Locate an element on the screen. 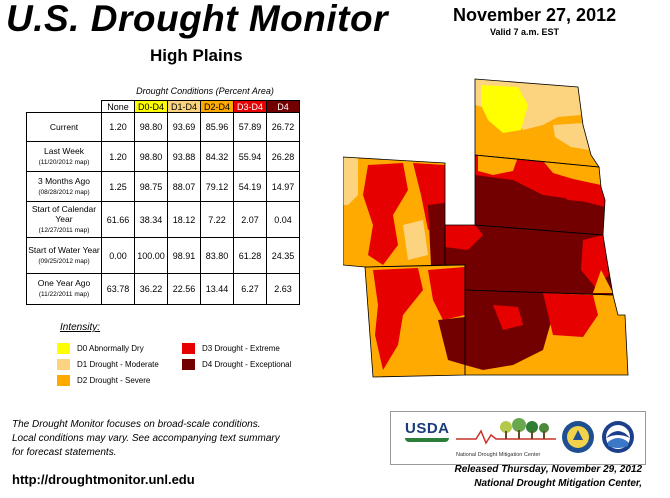 This screenshot has height=498, width=670. noaa-logo-icon is located at coordinates (618, 437).